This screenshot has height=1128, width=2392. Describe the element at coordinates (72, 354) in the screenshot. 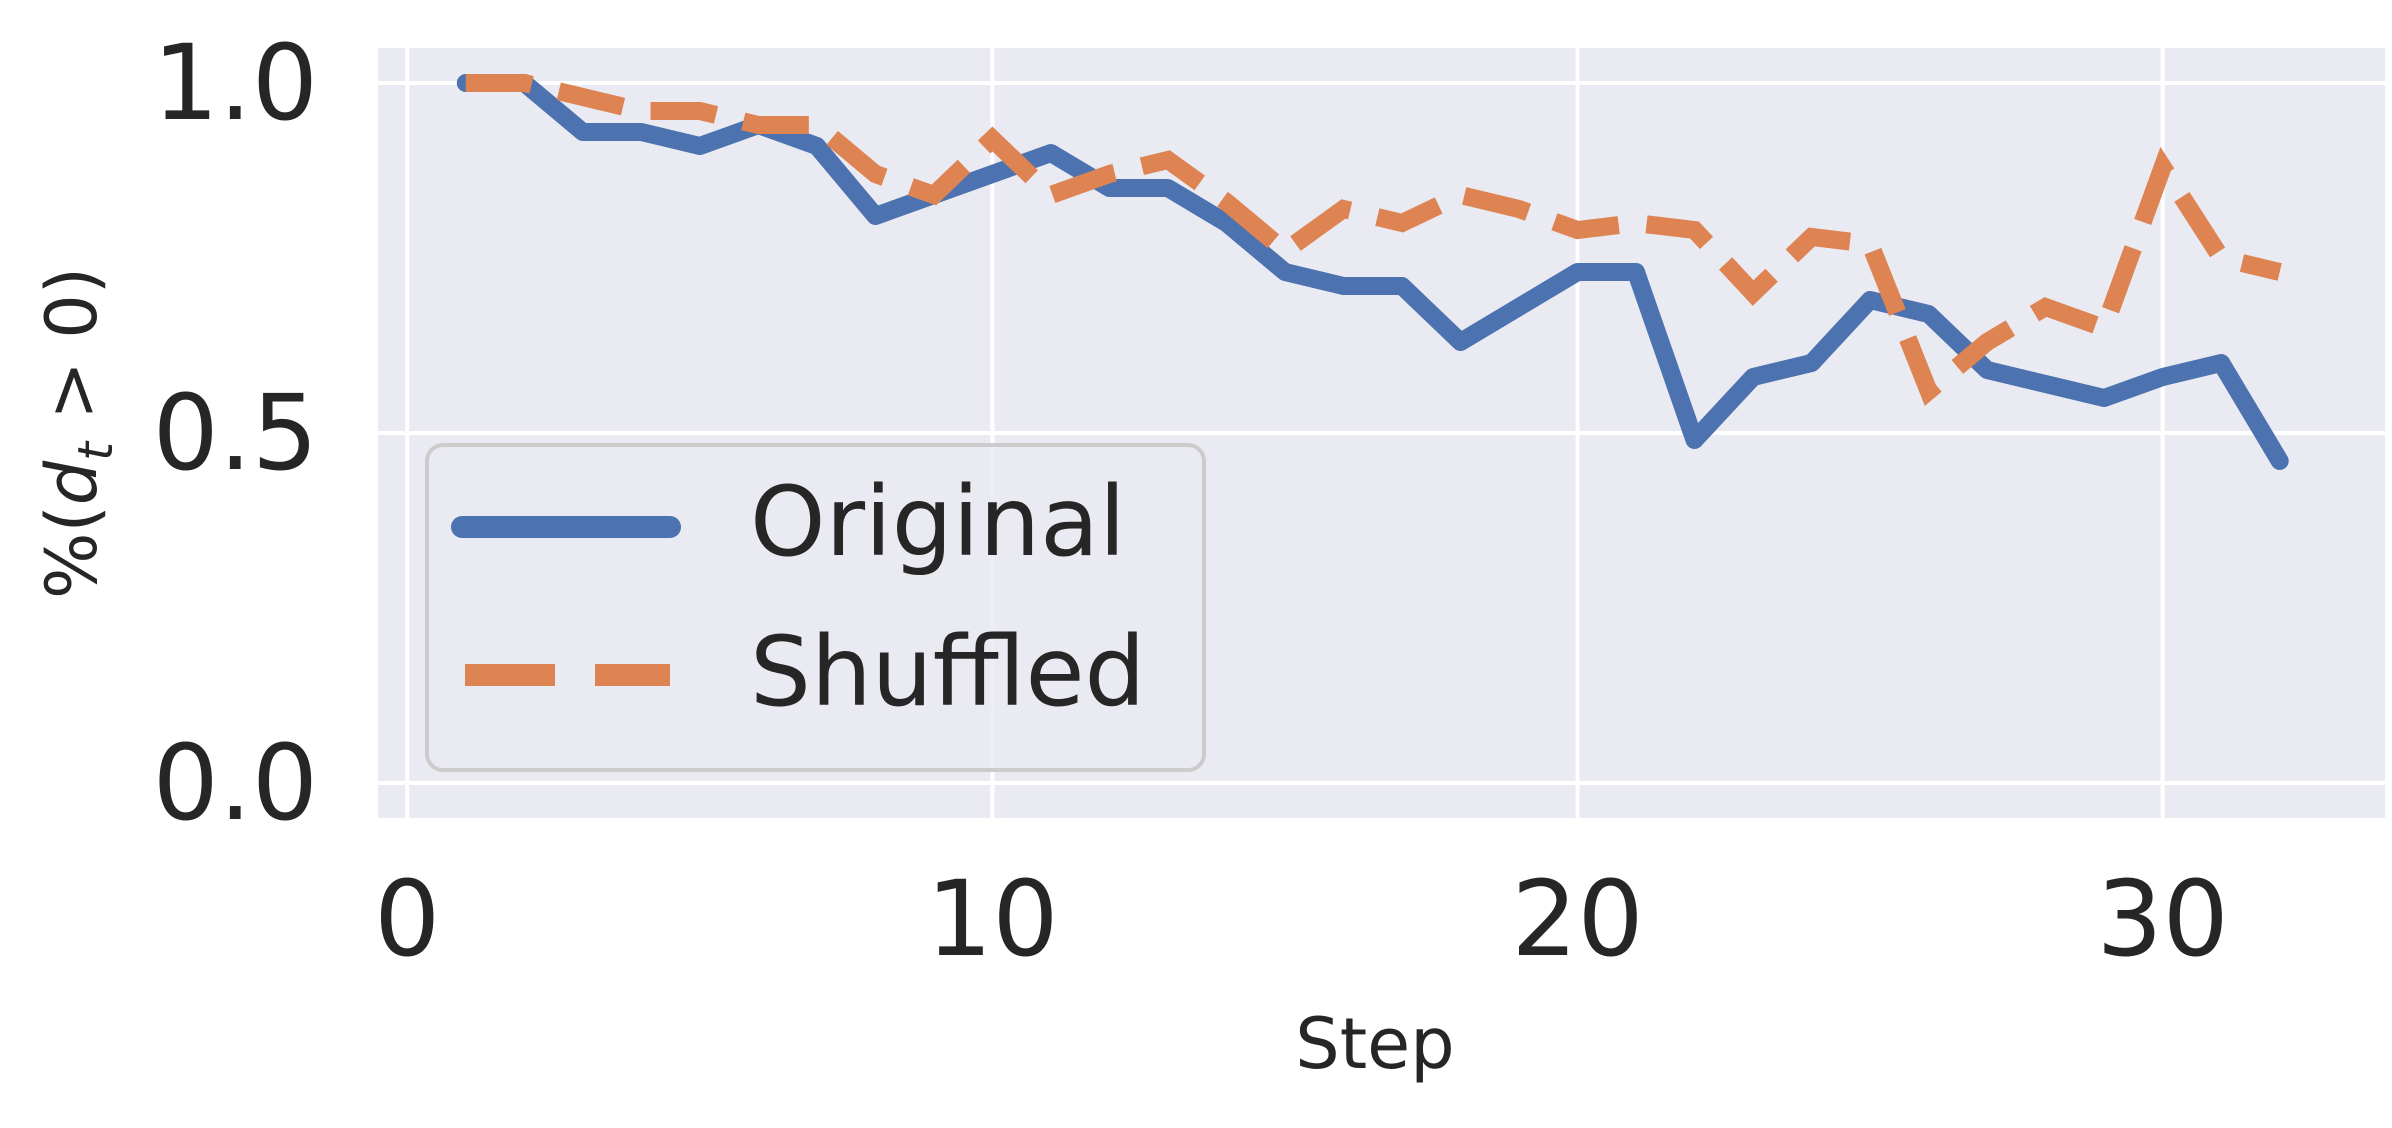

I see `y-axis-label-suffix: > 0)` at that location.